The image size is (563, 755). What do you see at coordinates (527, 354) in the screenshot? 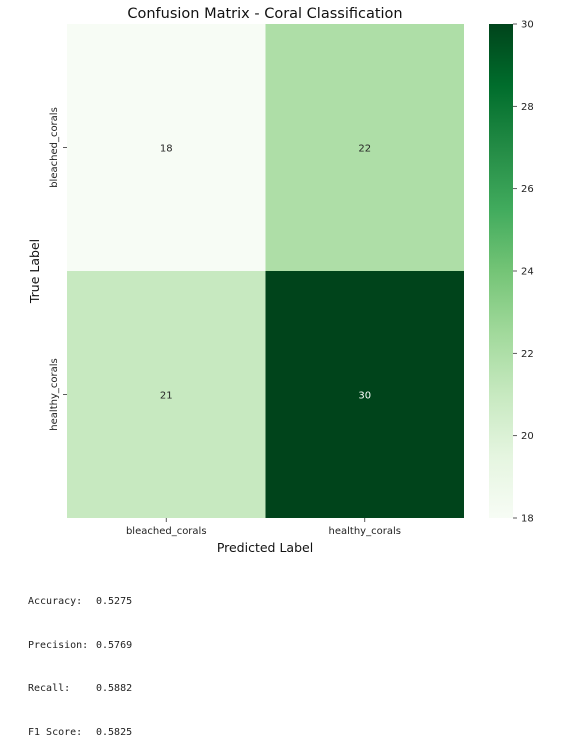
I see `colorbar-tick-label: 22` at bounding box center [527, 354].